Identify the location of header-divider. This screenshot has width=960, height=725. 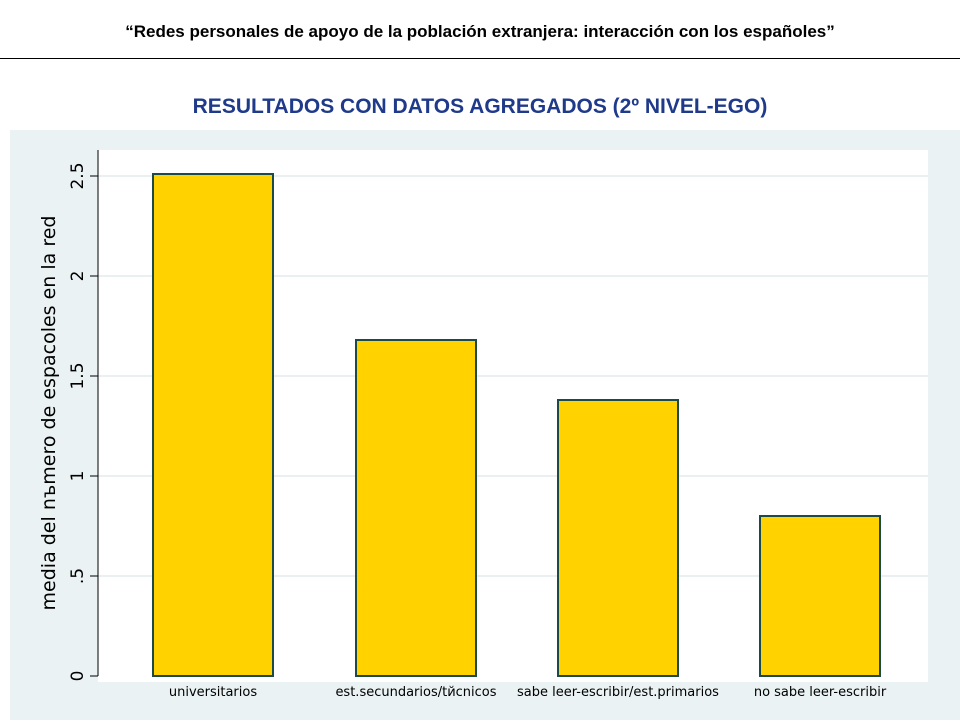
(480, 58).